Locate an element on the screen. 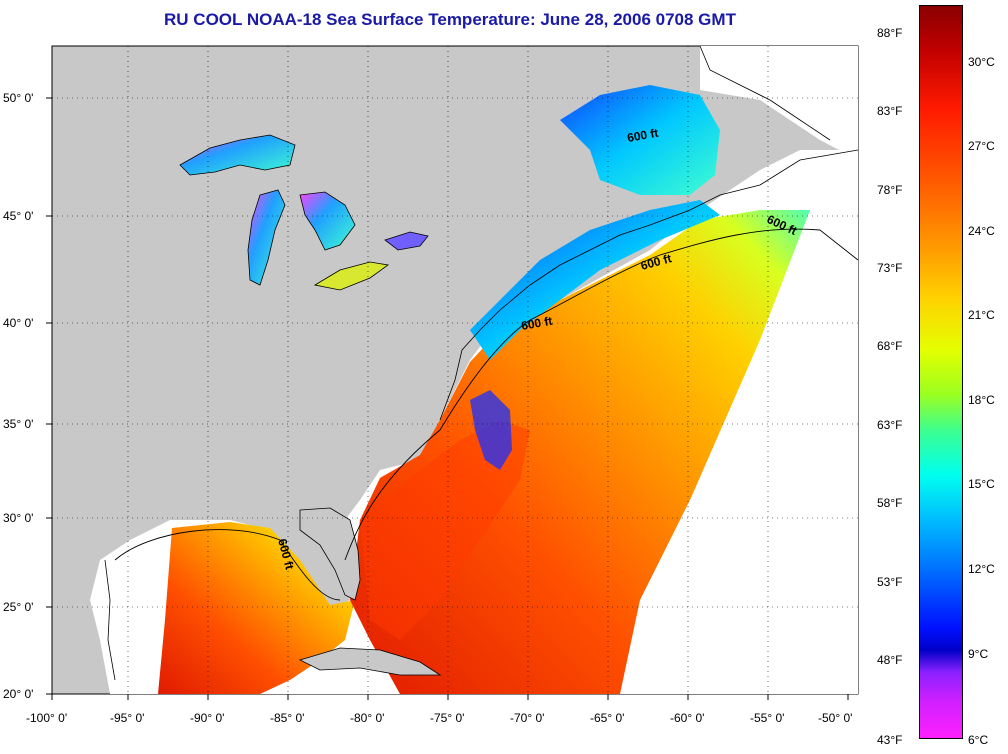  colorbar-f-label: 88°F is located at coordinates (890, 33).